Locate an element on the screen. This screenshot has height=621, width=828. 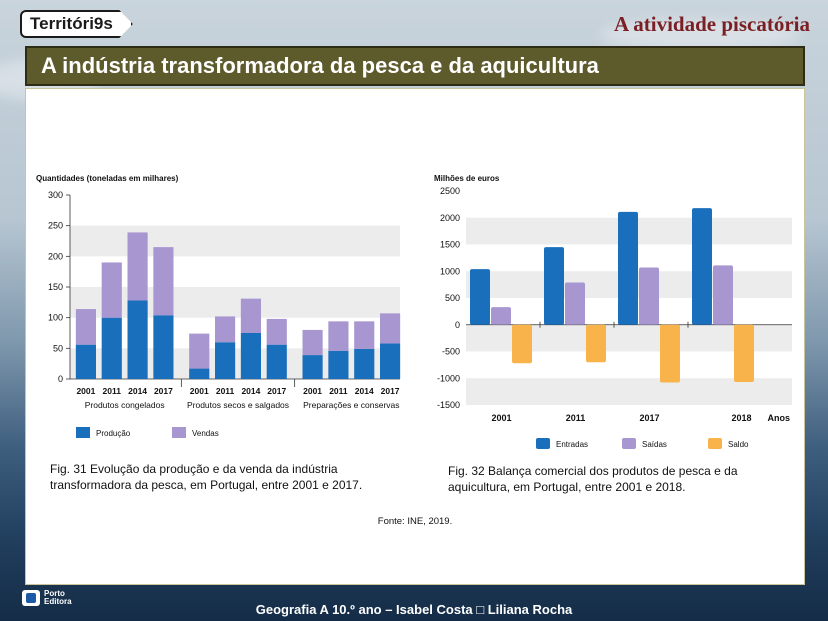
y-tick-label: 2000 is located at coordinates (450, 218).